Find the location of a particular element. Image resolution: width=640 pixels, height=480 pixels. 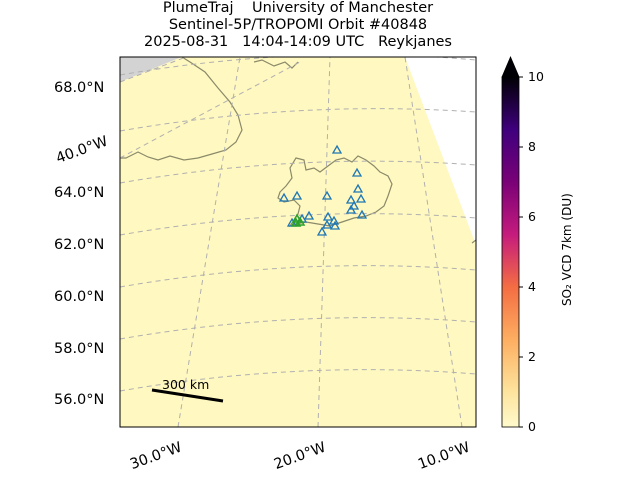

scale-bar-label: 300 km is located at coordinates (186, 384).